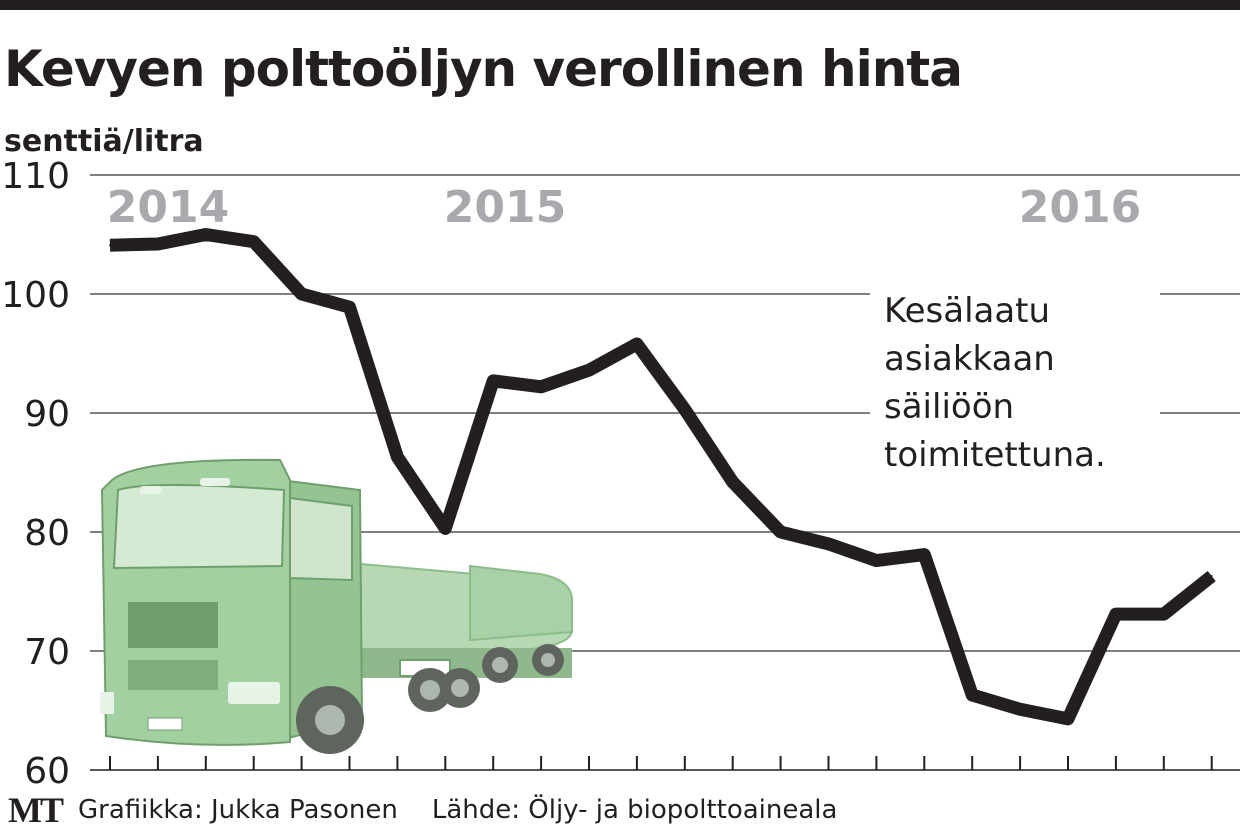 This screenshot has width=1240, height=836. I want to click on x-axis-ticks, so click(665, 763).